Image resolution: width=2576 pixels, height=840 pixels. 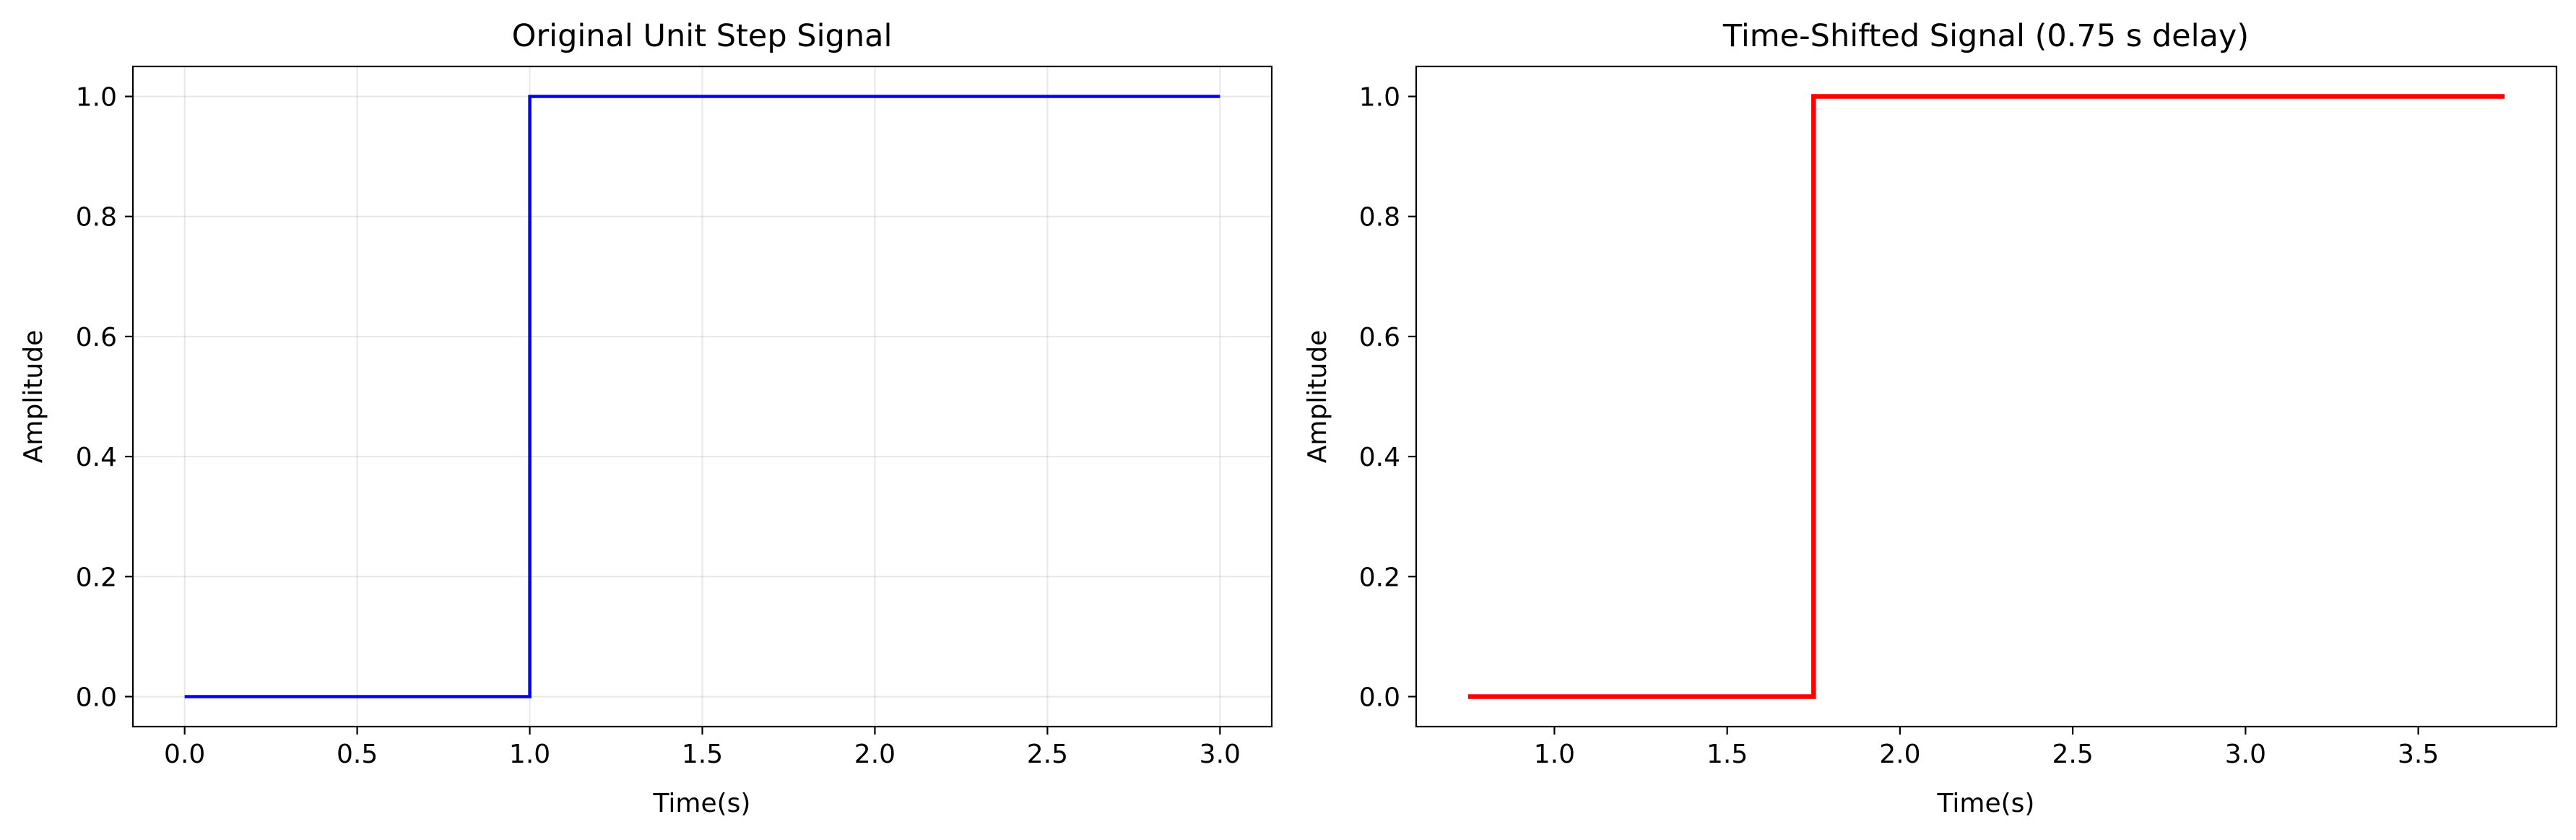 I want to click on left-chart-x-tick-label: 3.0, so click(x=1220, y=754).